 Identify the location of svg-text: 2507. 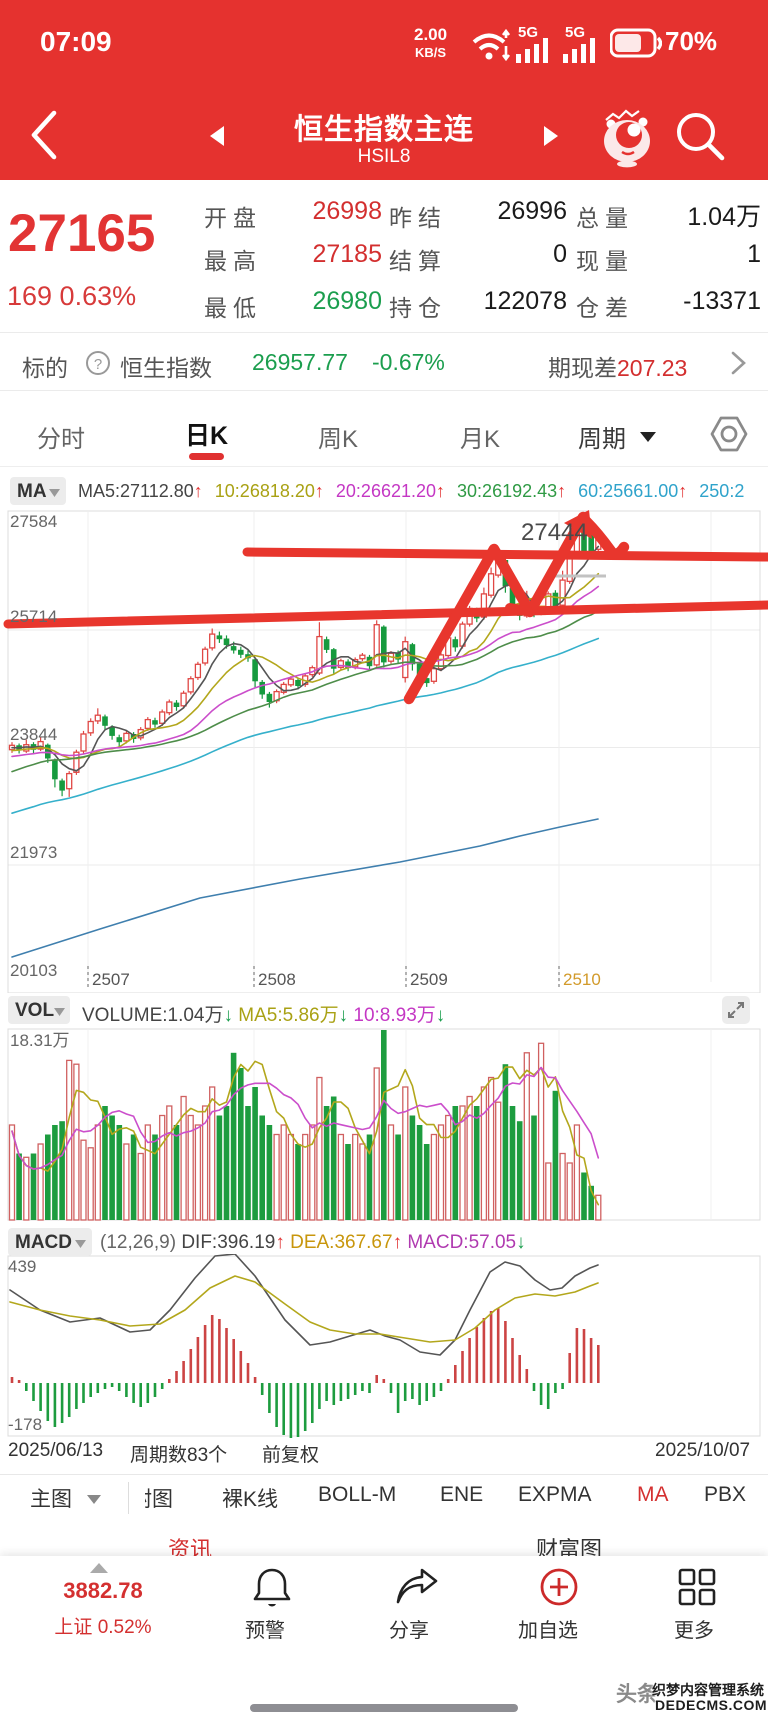
(111, 979).